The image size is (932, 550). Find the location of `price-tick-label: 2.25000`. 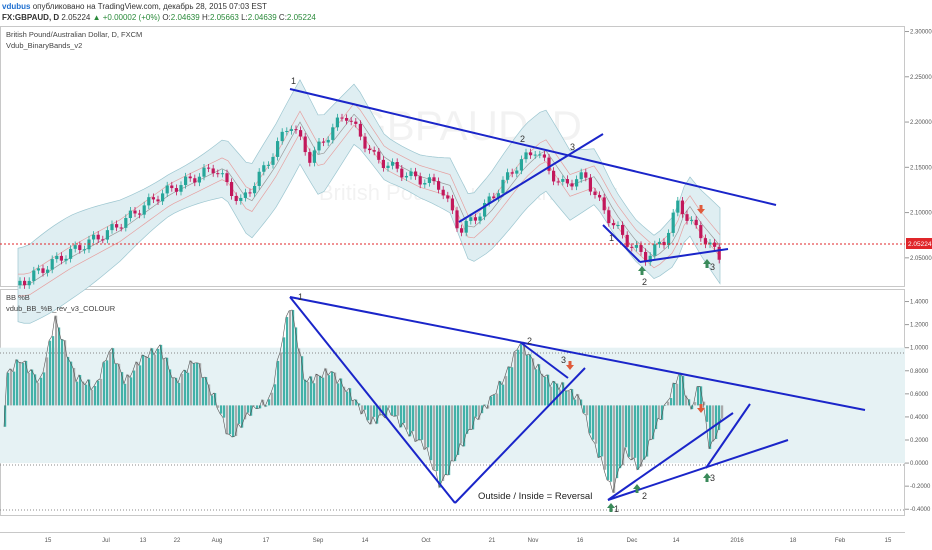

price-tick-label: 2.25000 is located at coordinates (921, 78).